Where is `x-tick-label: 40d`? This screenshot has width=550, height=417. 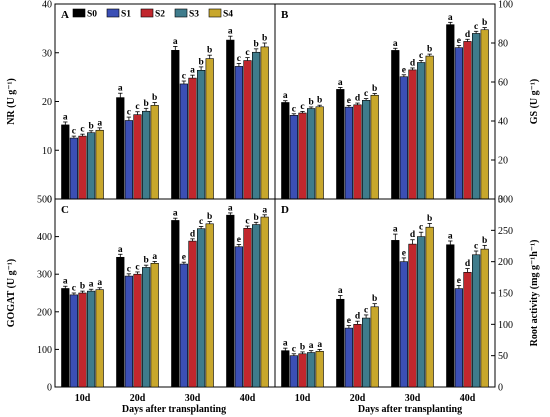 x-tick-label: 40d is located at coordinates (468, 398).